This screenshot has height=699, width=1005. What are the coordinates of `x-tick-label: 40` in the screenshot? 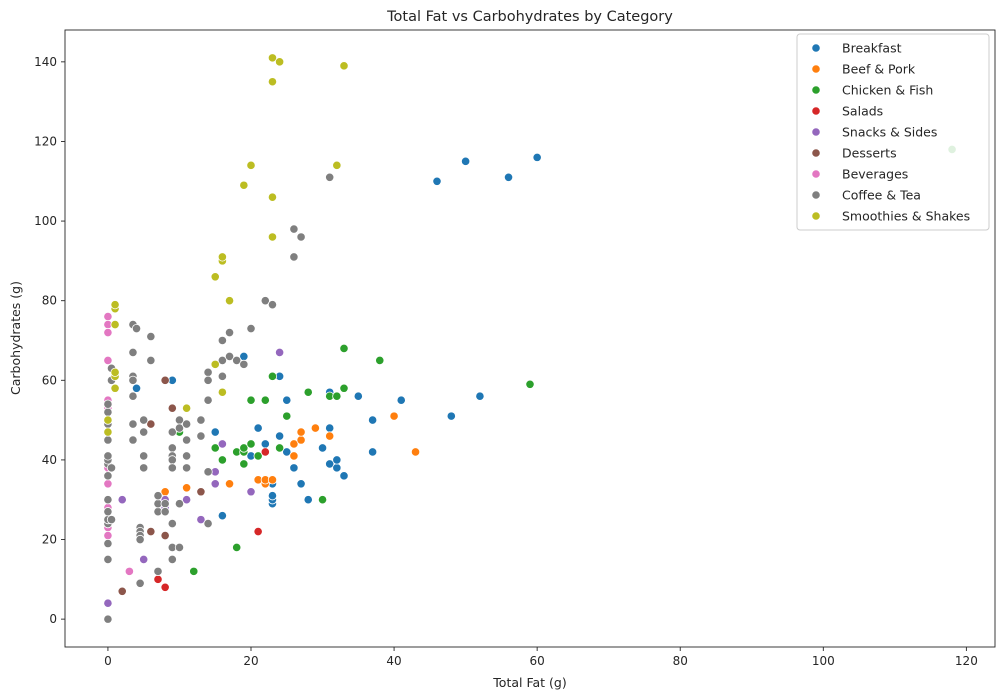 It's located at (393, 661).